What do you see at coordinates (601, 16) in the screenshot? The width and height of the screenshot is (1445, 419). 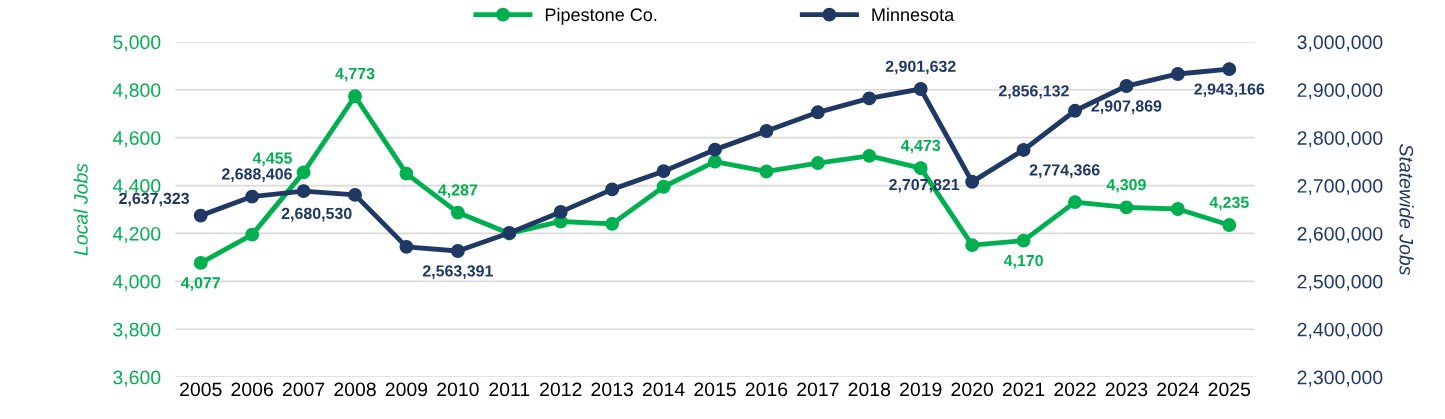 I see `legend-label: Pipestone Co.` at bounding box center [601, 16].